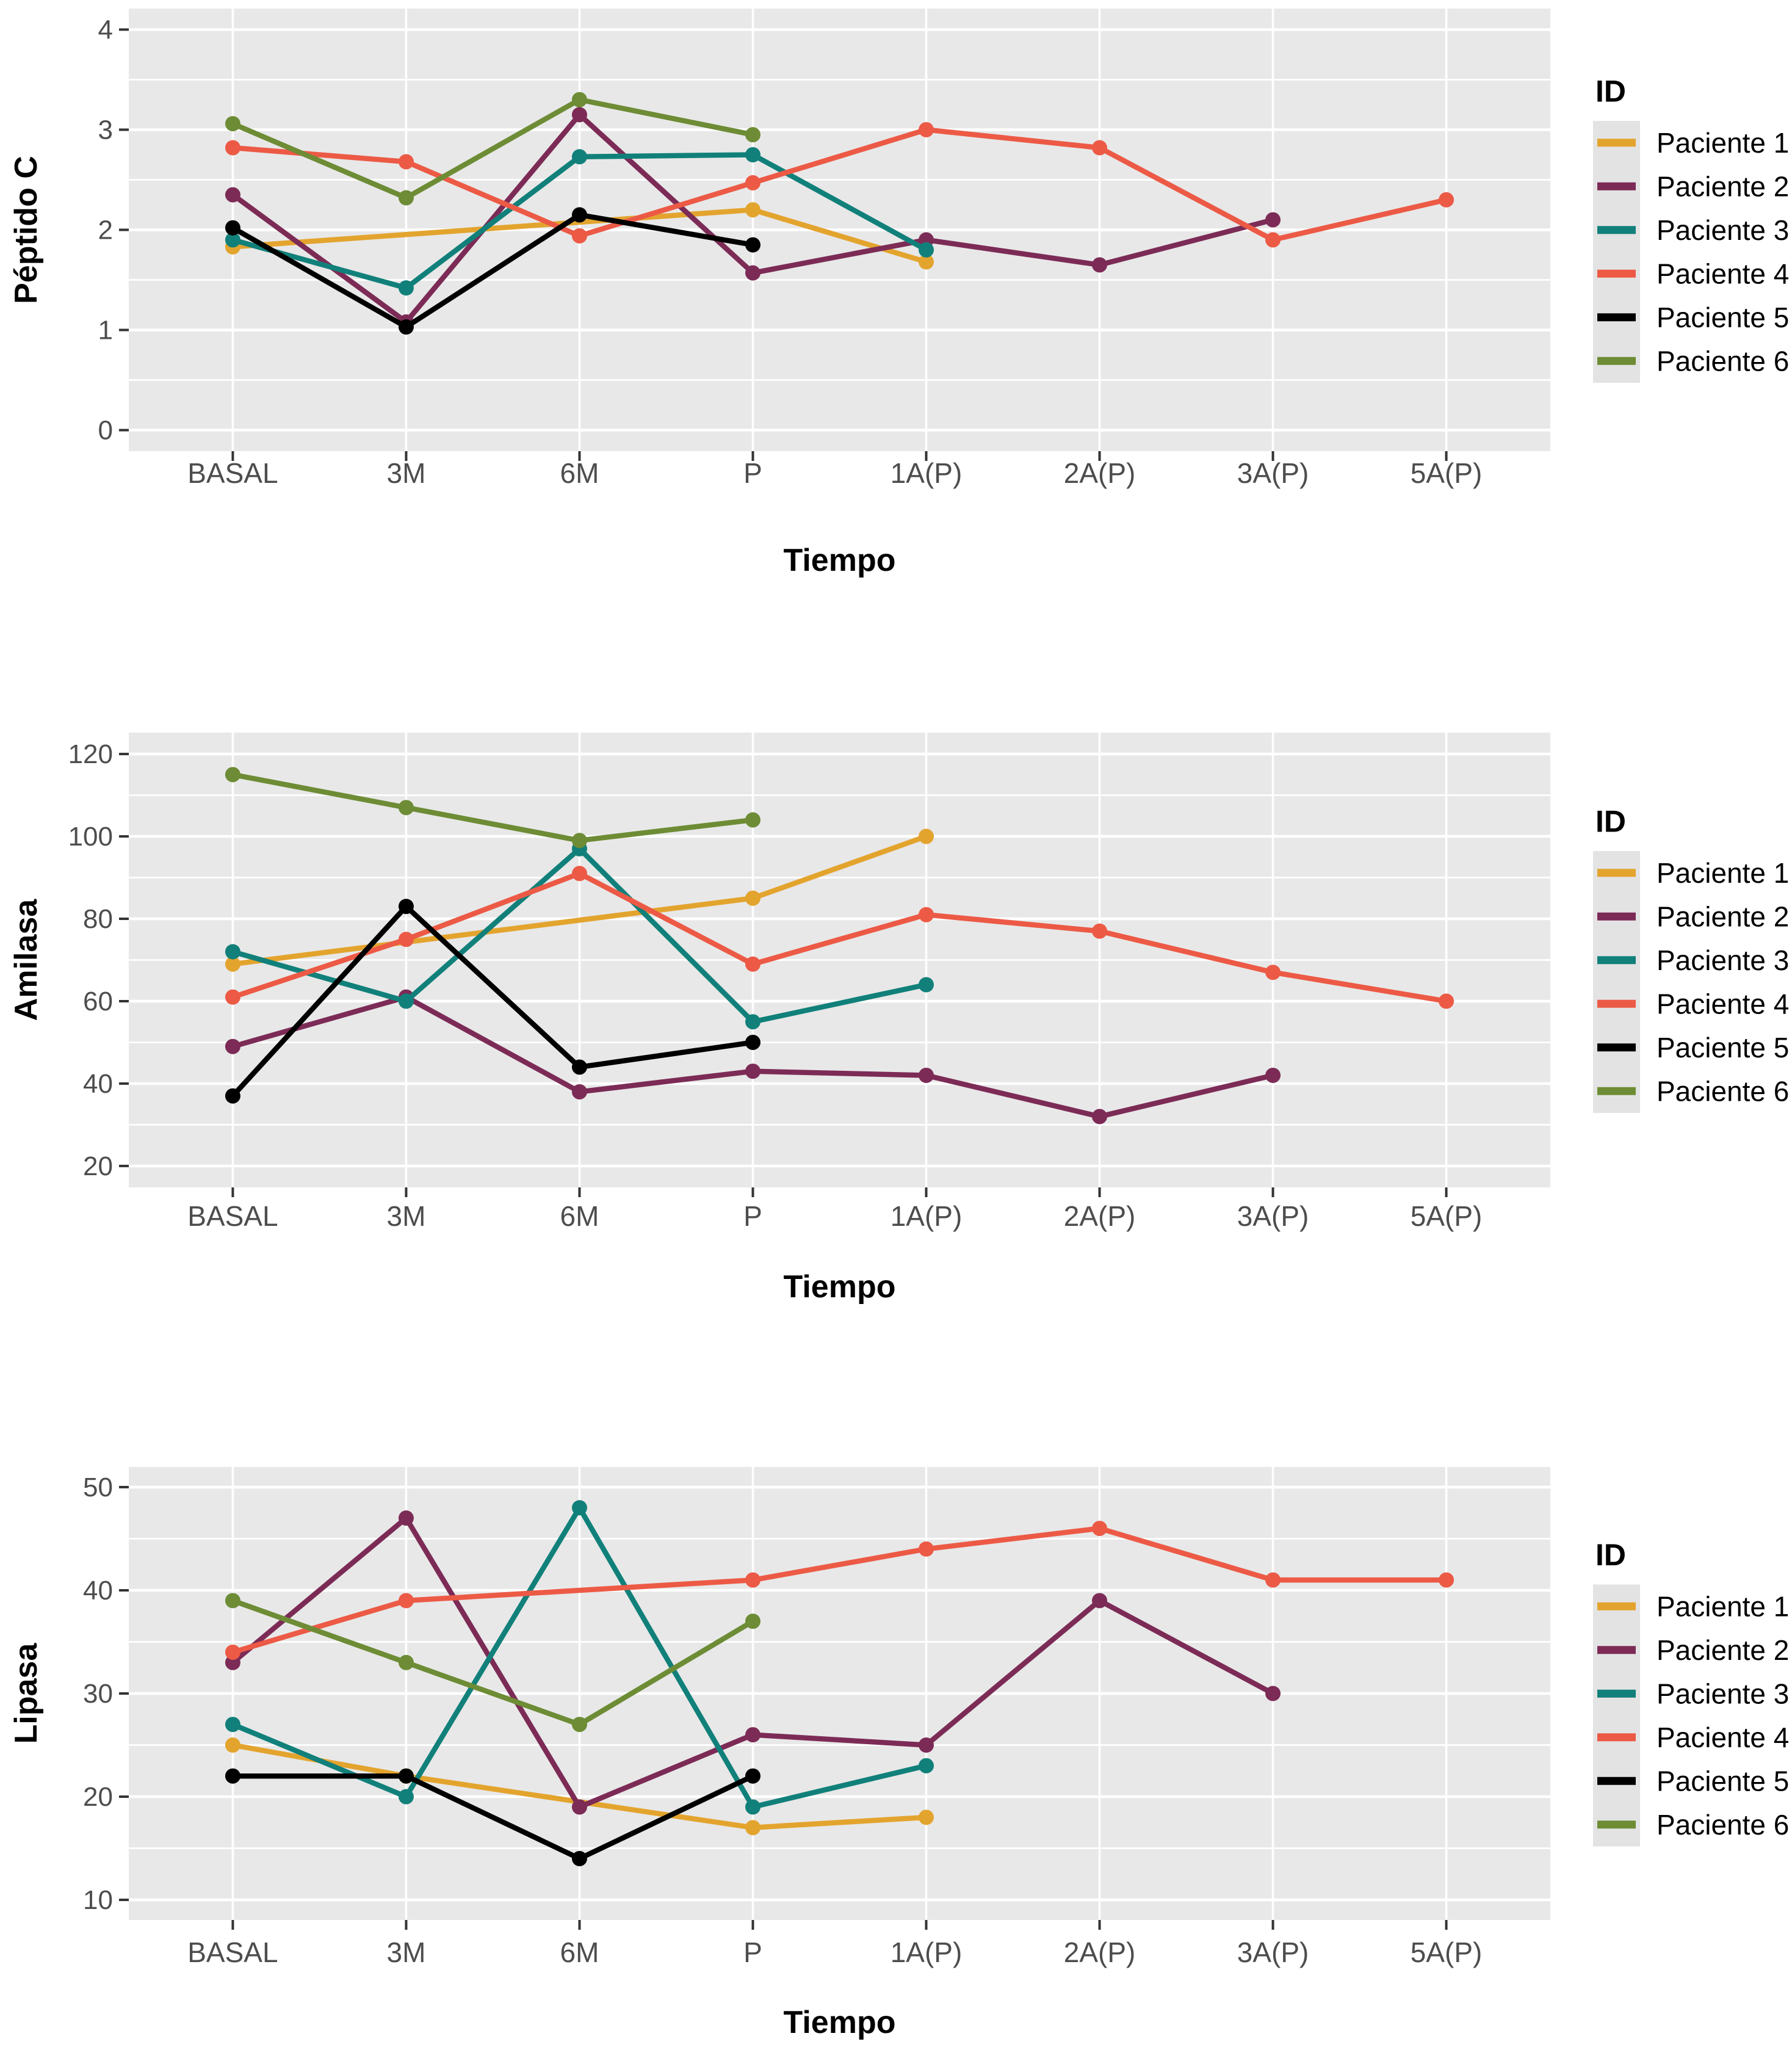 Image resolution: width=1792 pixels, height=2061 pixels. What do you see at coordinates (1447, 1952) in the screenshot?
I see `x-tick-label: 5A(P)` at bounding box center [1447, 1952].